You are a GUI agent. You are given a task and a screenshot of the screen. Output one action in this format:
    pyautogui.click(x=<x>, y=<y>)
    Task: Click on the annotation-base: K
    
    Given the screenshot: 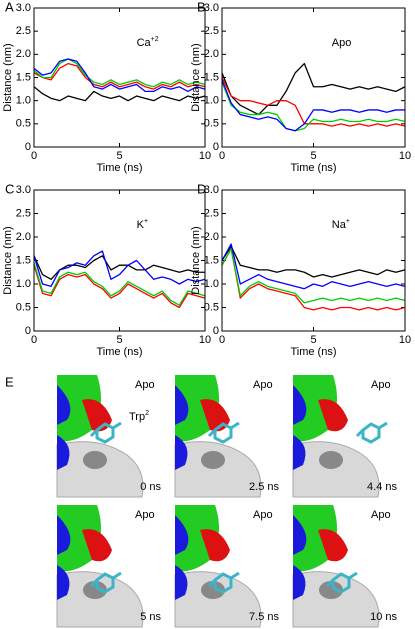 What is the action you would take?
    pyautogui.click(x=141, y=225)
    